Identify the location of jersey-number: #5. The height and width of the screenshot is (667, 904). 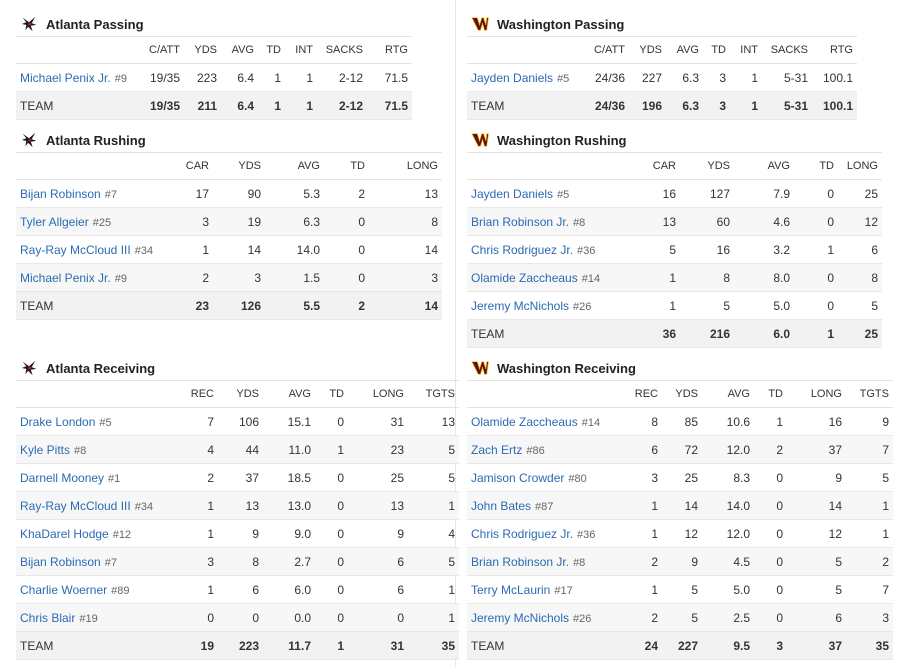
(563, 78).